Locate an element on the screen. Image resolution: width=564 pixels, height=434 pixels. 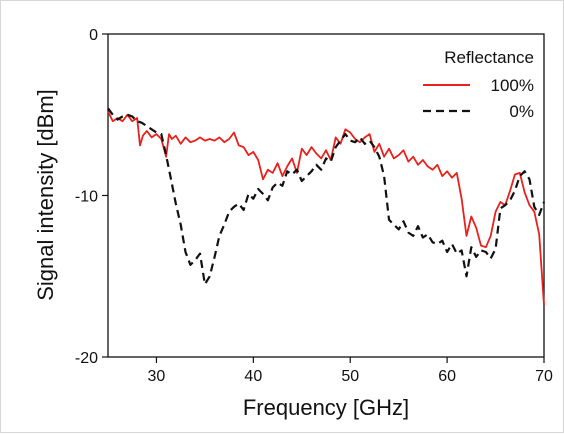
x-tick-label: 70 is located at coordinates (544, 376).